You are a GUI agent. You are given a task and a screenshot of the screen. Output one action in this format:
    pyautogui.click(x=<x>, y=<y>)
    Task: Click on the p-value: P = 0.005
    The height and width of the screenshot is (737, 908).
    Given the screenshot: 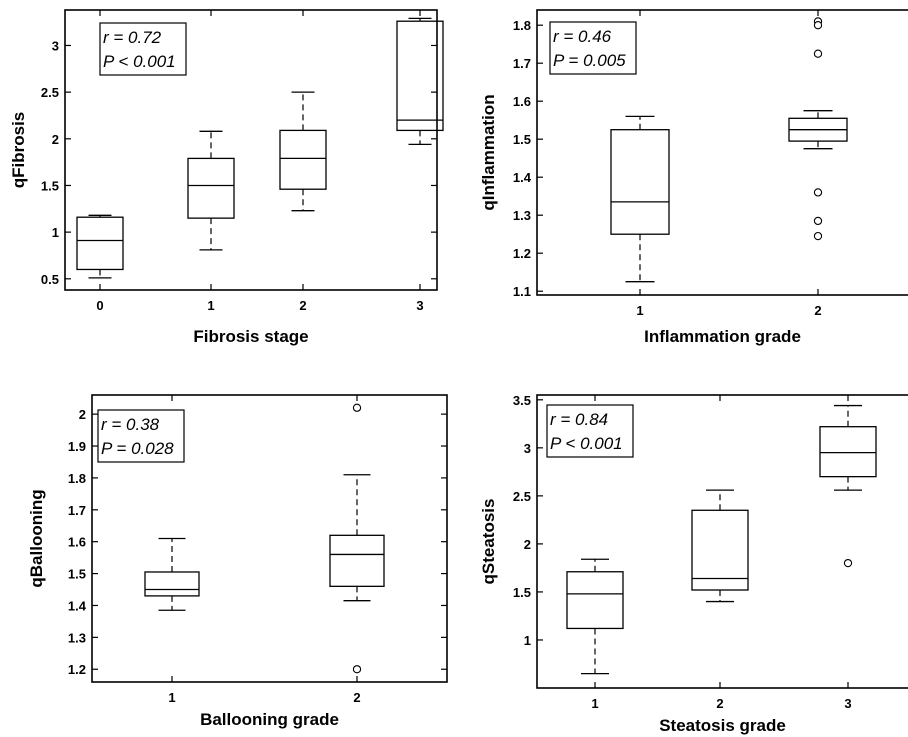 What is the action you would take?
    pyautogui.click(x=589, y=60)
    